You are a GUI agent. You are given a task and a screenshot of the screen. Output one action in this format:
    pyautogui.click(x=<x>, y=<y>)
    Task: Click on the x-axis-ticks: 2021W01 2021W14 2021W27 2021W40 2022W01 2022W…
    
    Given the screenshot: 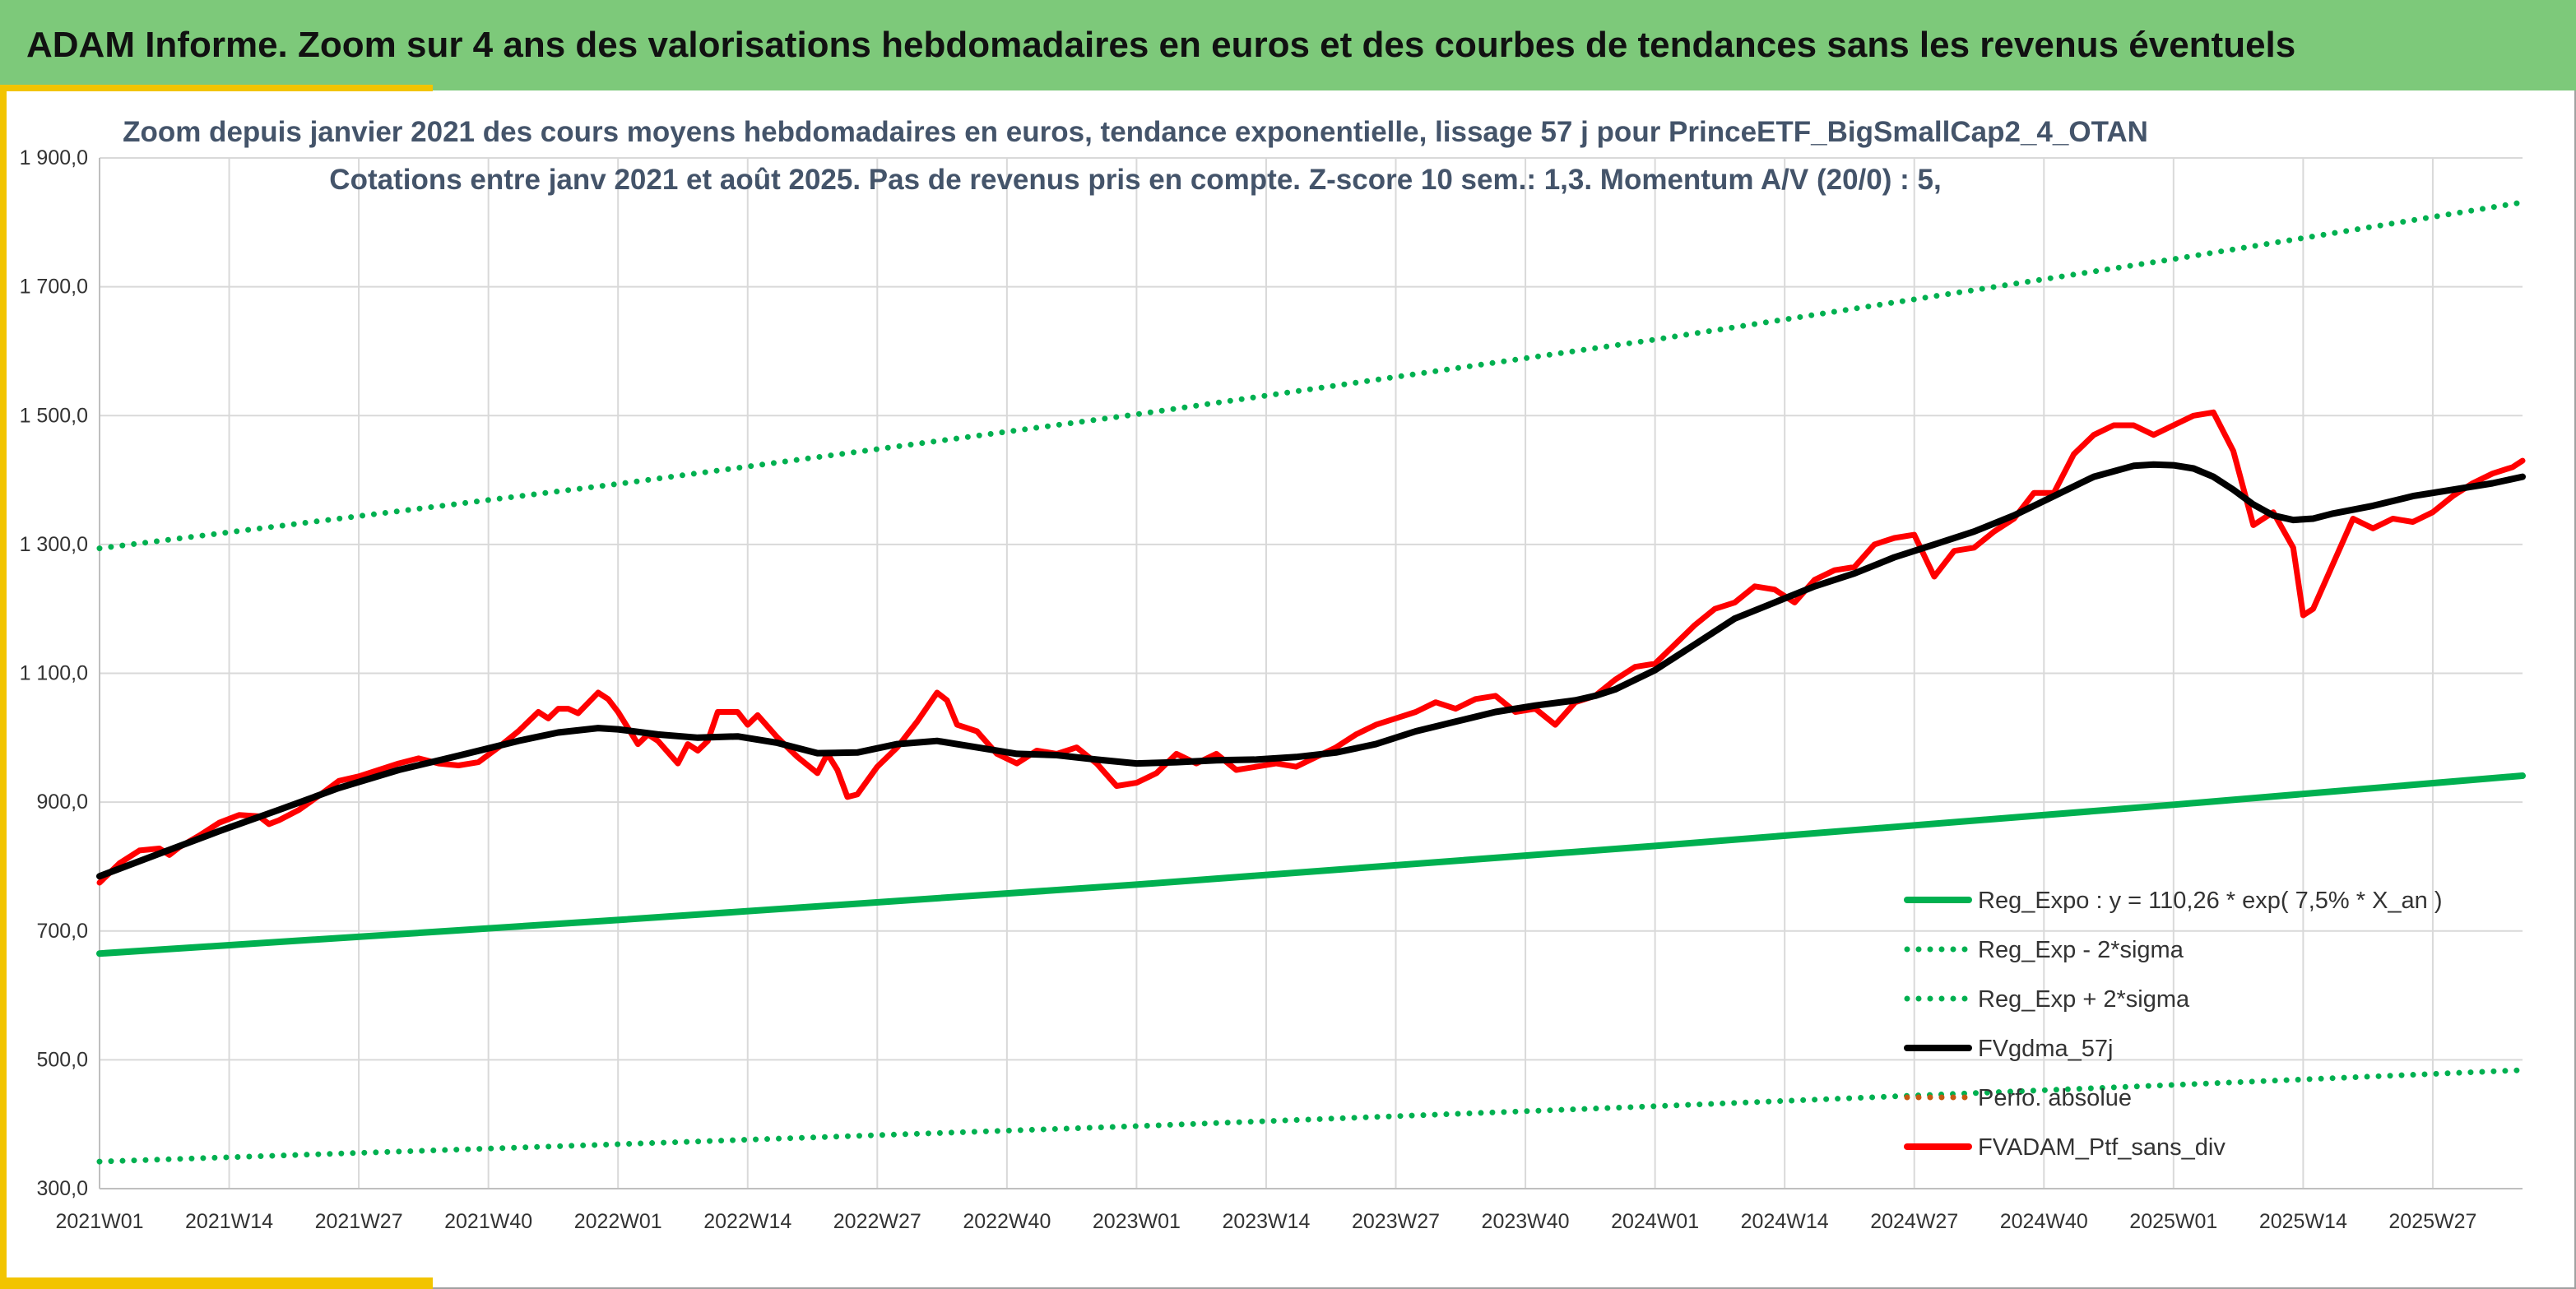 What is the action you would take?
    pyautogui.click(x=1265, y=1221)
    